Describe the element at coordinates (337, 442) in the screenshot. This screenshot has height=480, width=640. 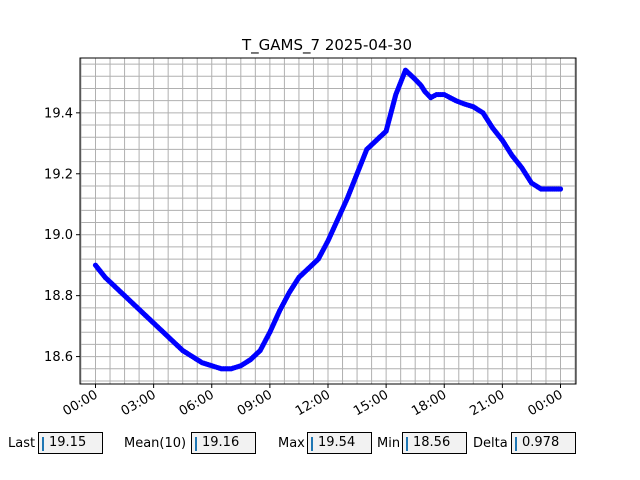
I see `max-value: 19.54` at that location.